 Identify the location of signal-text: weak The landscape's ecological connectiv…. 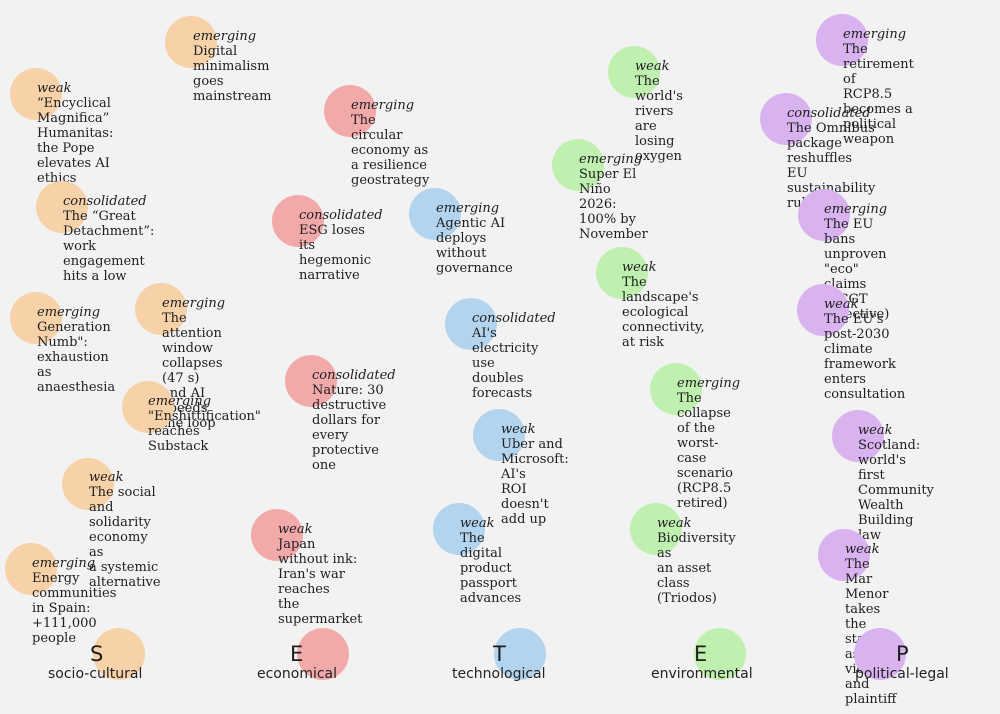
(663, 305).